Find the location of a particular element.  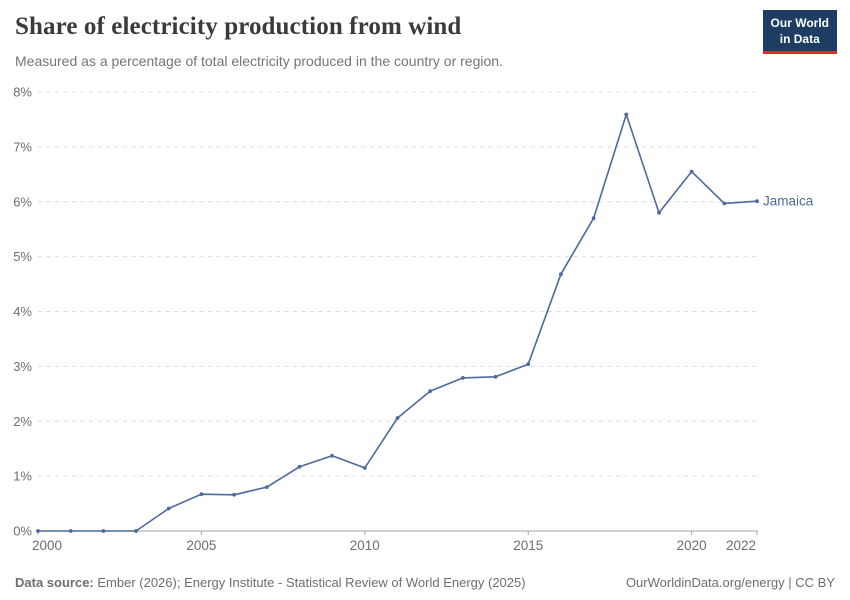

y-axis-tick-label: 3% is located at coordinates (22, 366).